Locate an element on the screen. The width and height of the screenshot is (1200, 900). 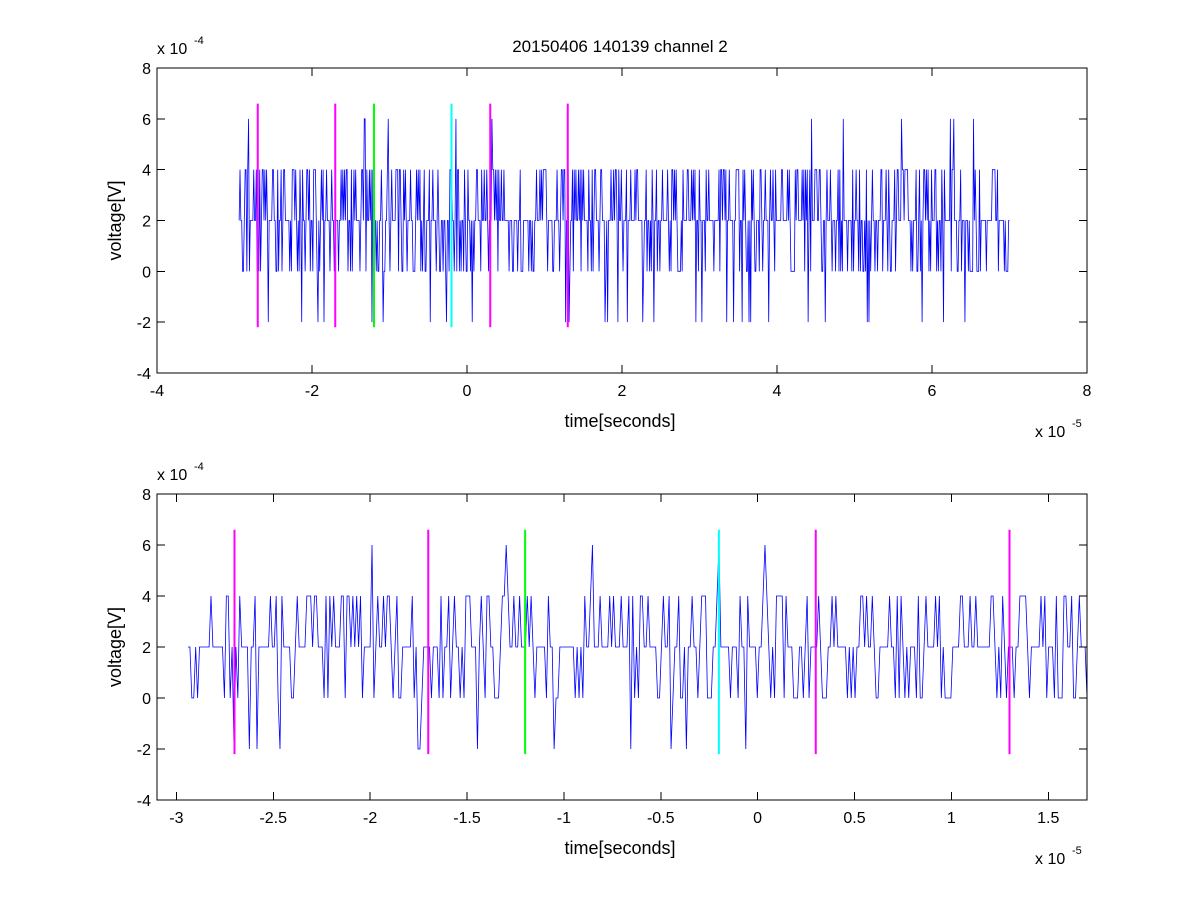
x-tick-label: -1.5 is located at coordinates (467, 818).